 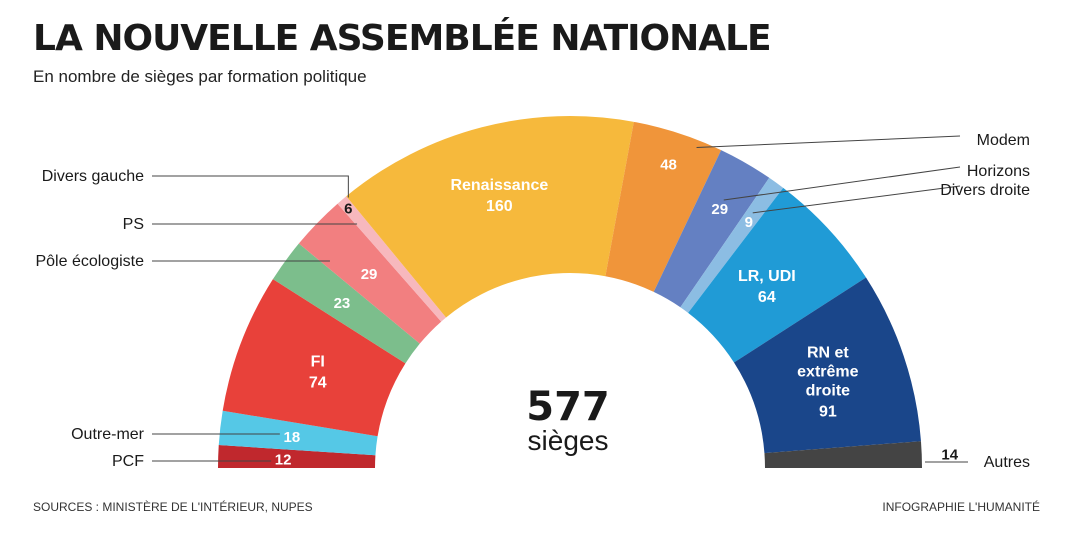 What do you see at coordinates (767, 276) in the screenshot?
I see `party-label-lr-udi: LR, UDI` at bounding box center [767, 276].